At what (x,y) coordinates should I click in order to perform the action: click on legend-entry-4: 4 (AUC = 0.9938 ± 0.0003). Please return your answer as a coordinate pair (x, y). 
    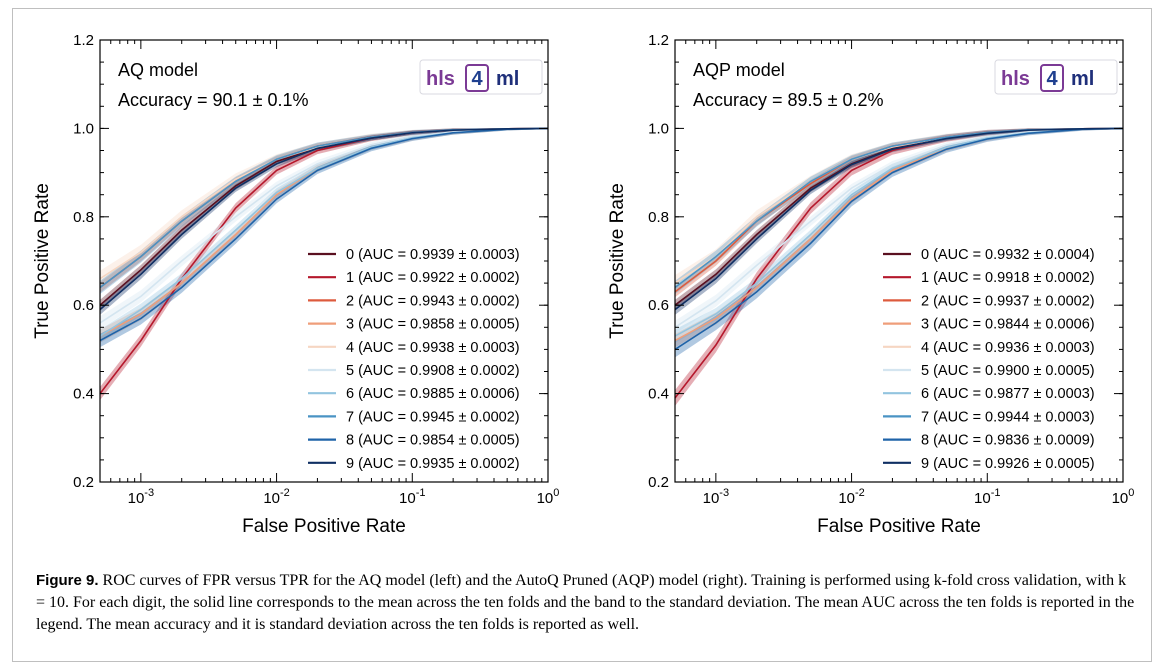
    Looking at the image, I should click on (433, 348).